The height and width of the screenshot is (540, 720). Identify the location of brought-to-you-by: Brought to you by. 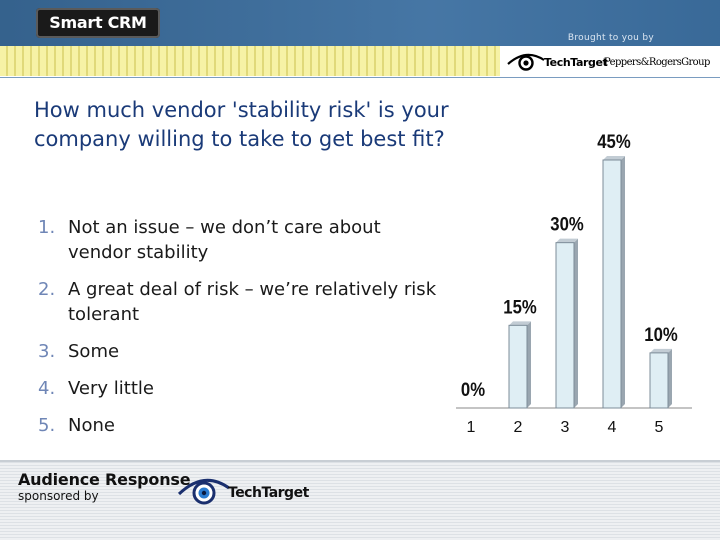
(610, 38).